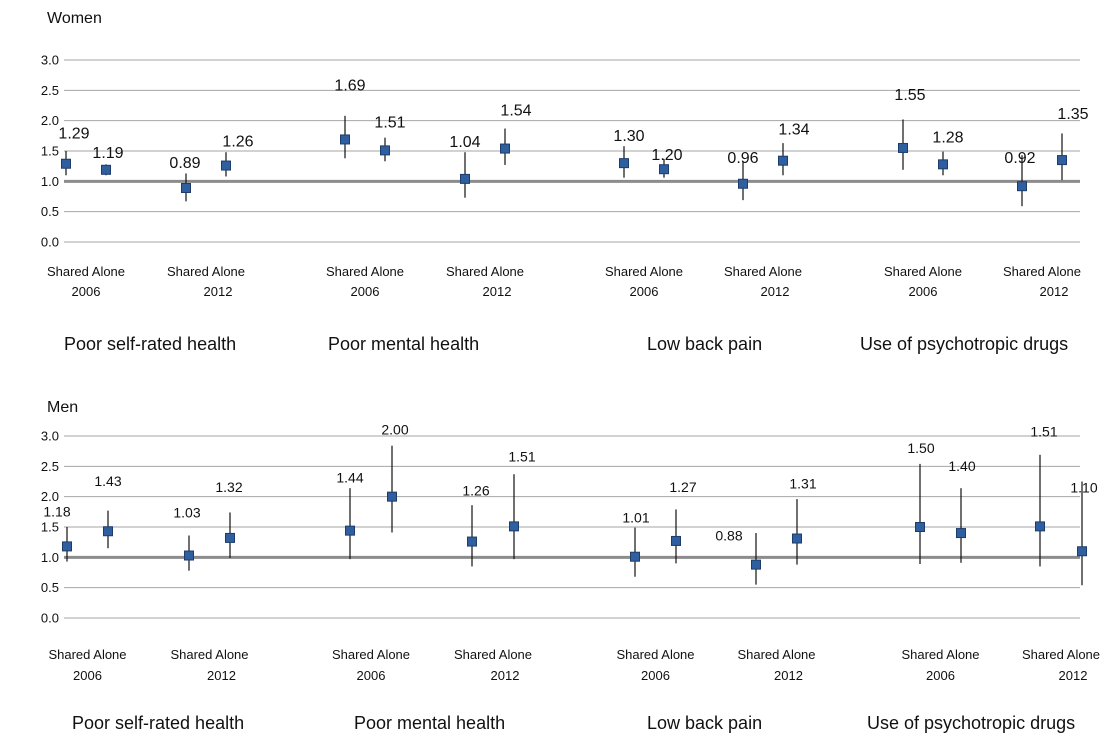 This screenshot has height=738, width=1118. Describe the element at coordinates (920, 448) in the screenshot. I see `men-data-label: 1.50` at that location.